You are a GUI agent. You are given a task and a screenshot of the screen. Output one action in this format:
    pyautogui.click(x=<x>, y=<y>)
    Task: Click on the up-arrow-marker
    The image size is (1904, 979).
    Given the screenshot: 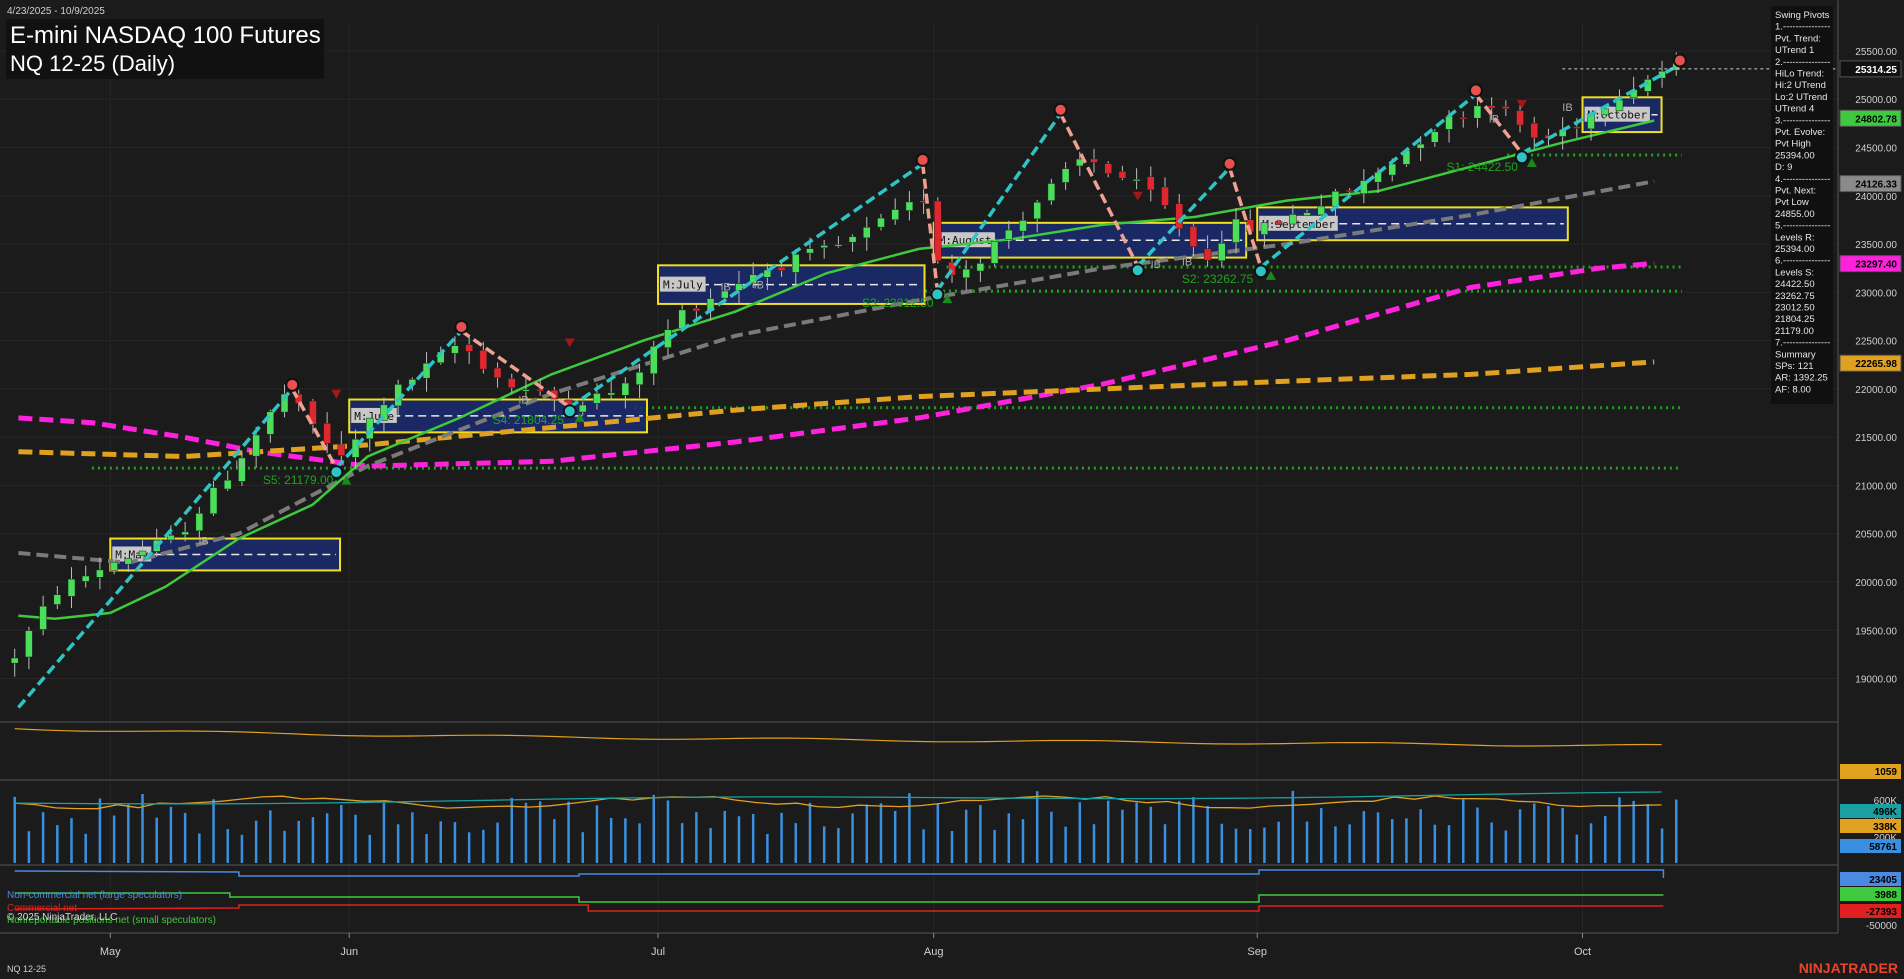 What is the action you would take?
    pyautogui.click(x=579, y=417)
    